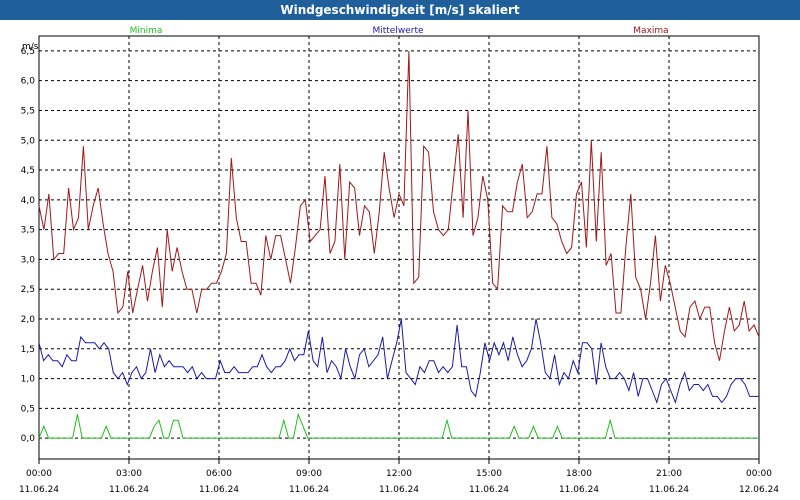  I want to click on legend: Minima Mittelwerte Maxima, so click(399, 31).